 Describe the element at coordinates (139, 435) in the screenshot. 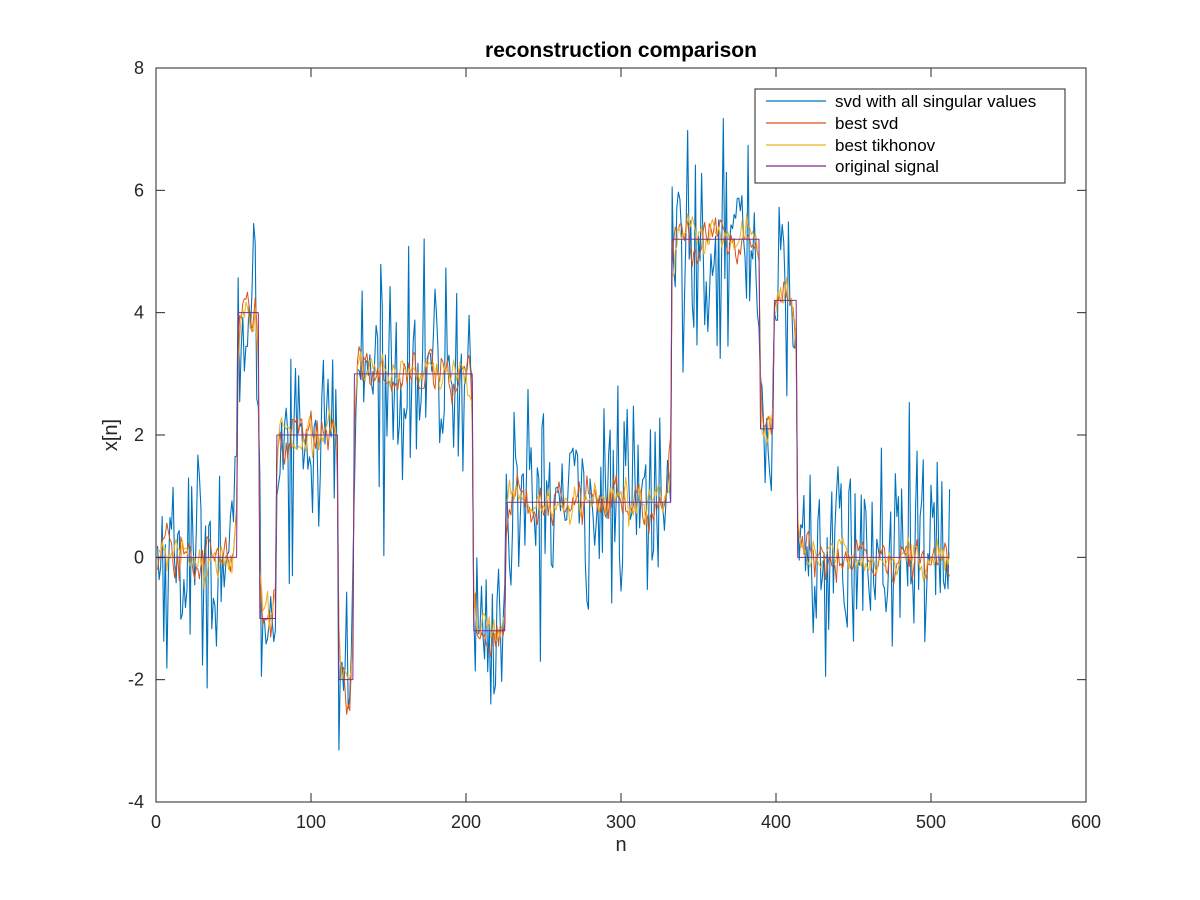

I see `y-tick-label: 2` at that location.